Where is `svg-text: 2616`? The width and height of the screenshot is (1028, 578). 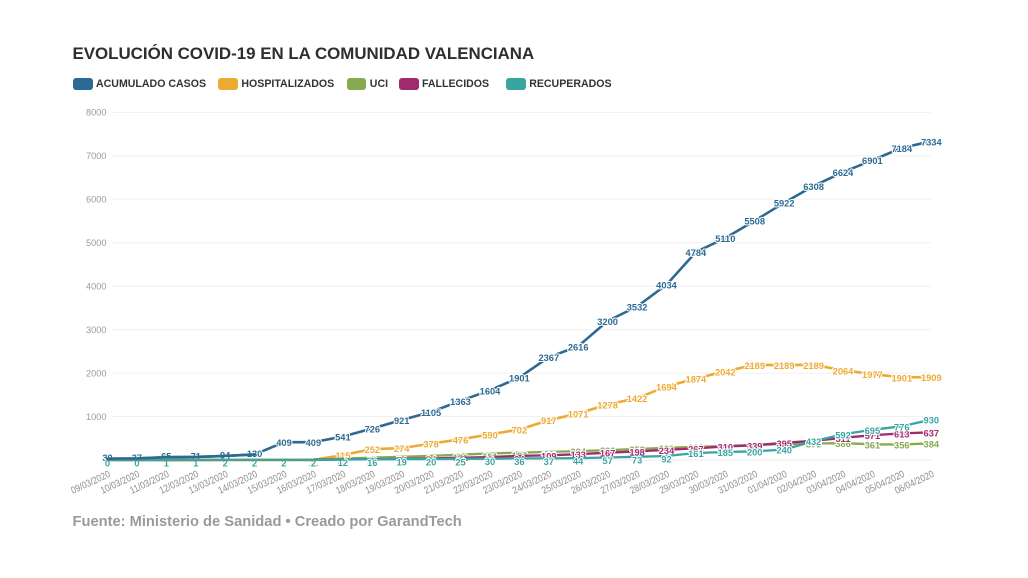
svg-text: 2616 is located at coordinates (578, 347).